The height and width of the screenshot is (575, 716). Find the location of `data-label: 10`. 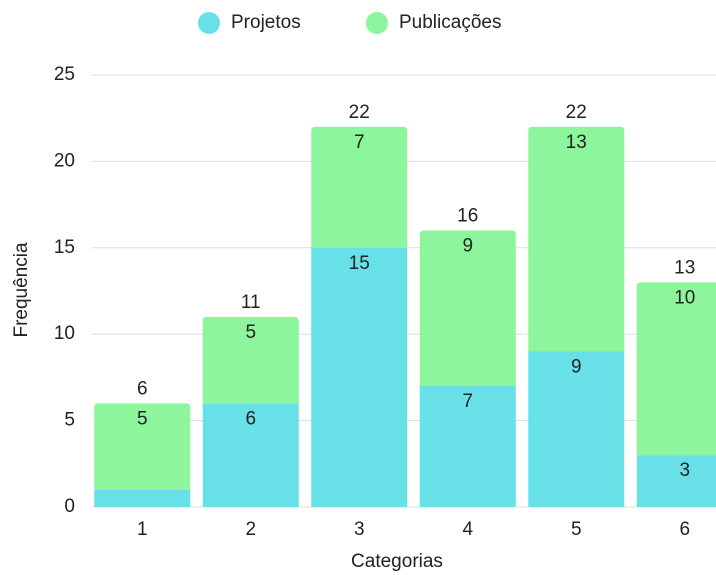

data-label: 10 is located at coordinates (684, 297).